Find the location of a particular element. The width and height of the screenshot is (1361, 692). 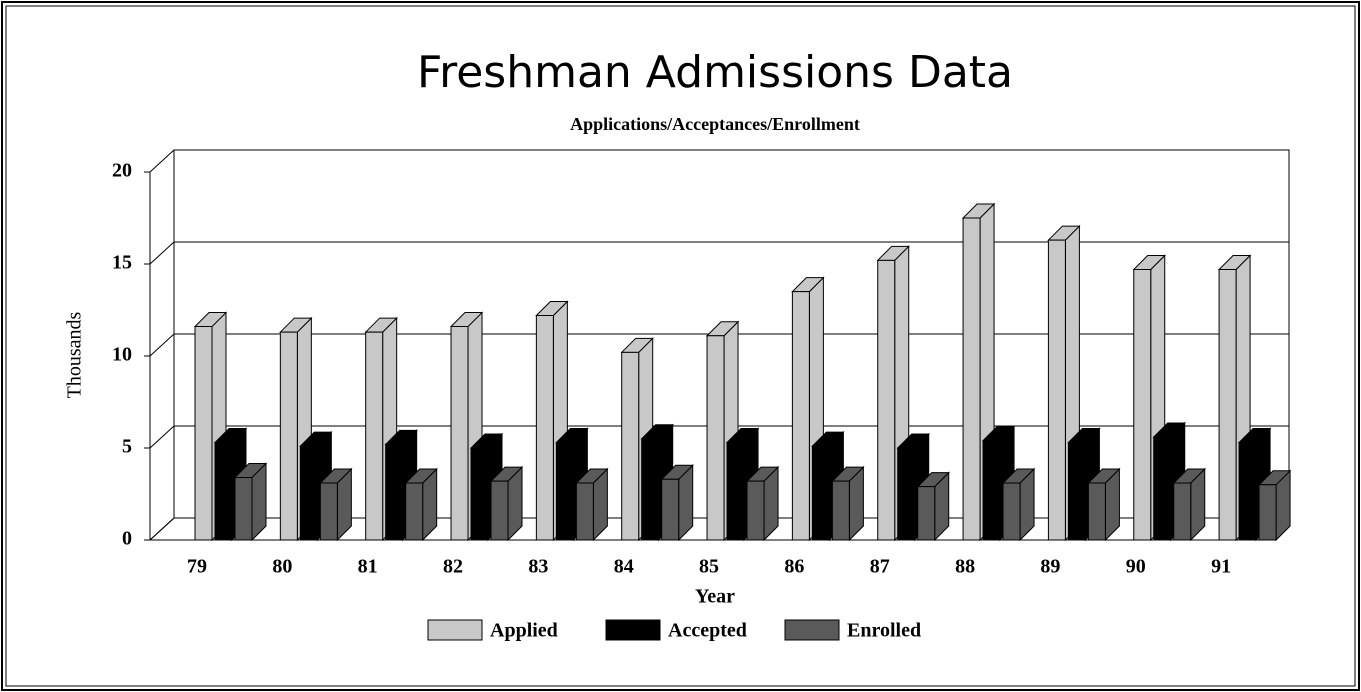

x-tick-label: 79 is located at coordinates (197, 567).